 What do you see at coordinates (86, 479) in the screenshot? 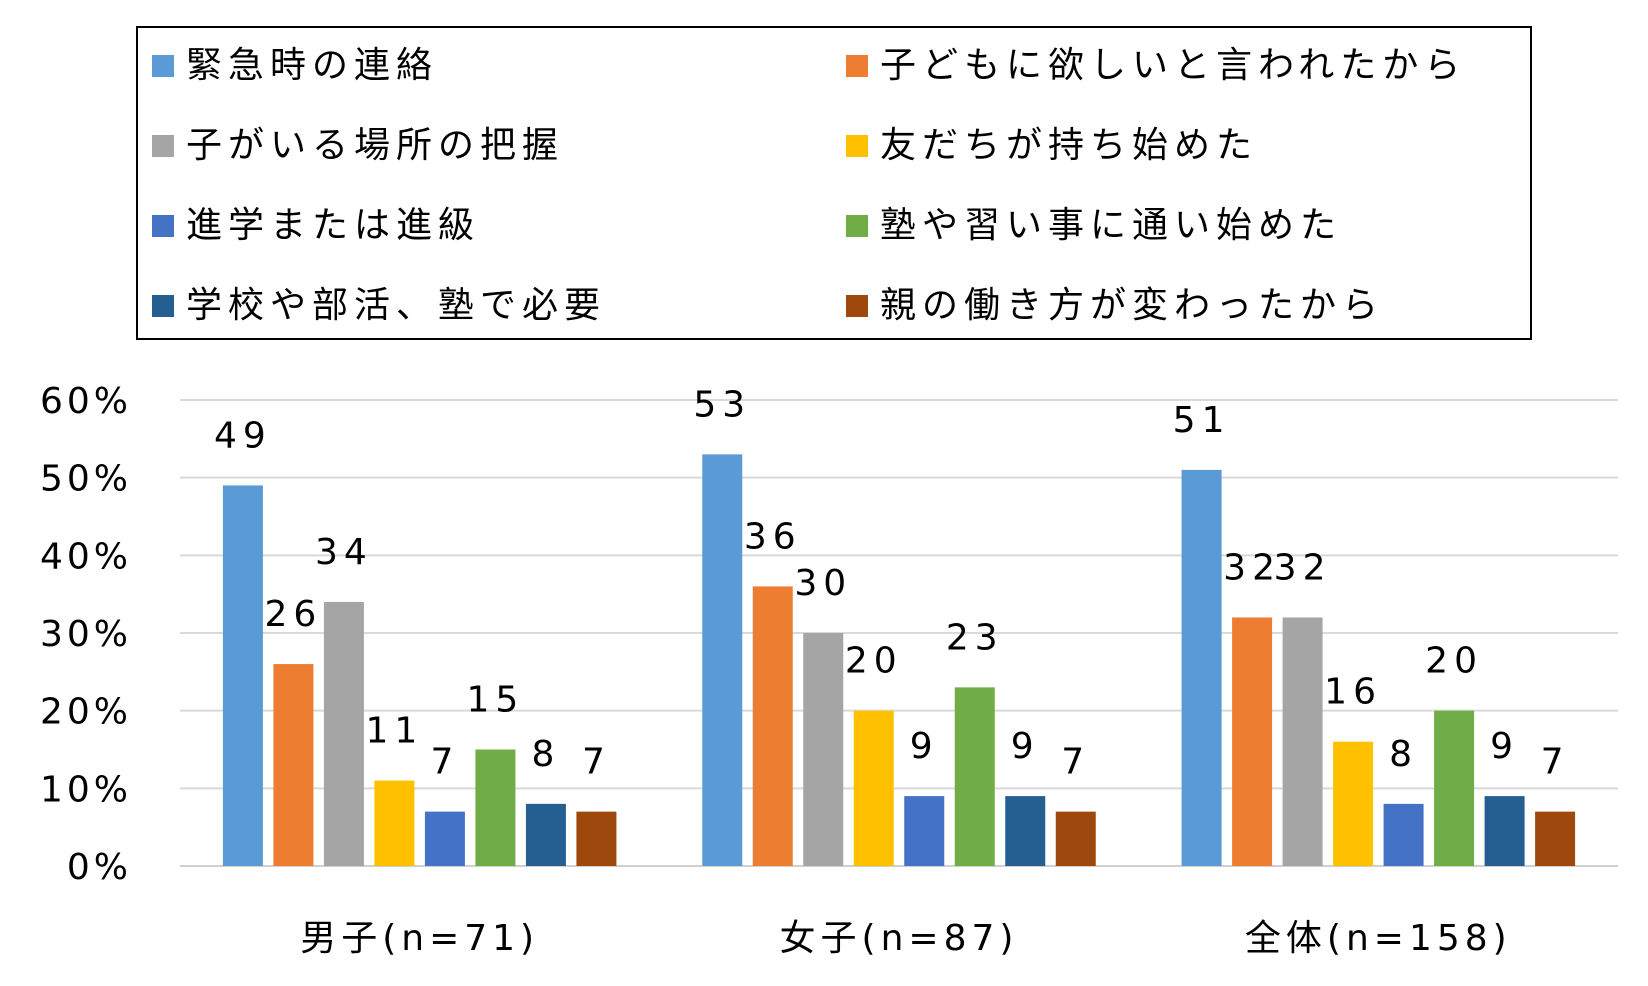
I see `y-tick-label: 50%` at bounding box center [86, 479].